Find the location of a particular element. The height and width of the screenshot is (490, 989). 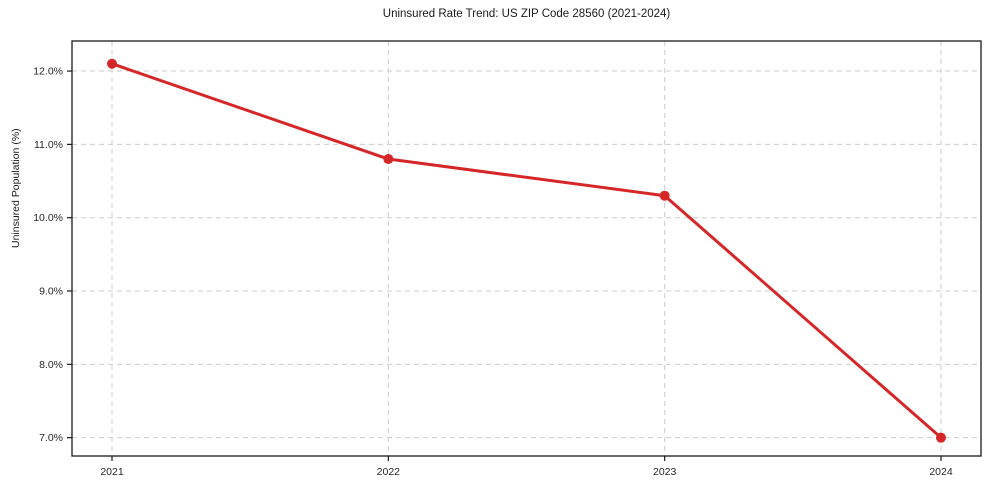

x-tick-label: 2021 is located at coordinates (112, 472).